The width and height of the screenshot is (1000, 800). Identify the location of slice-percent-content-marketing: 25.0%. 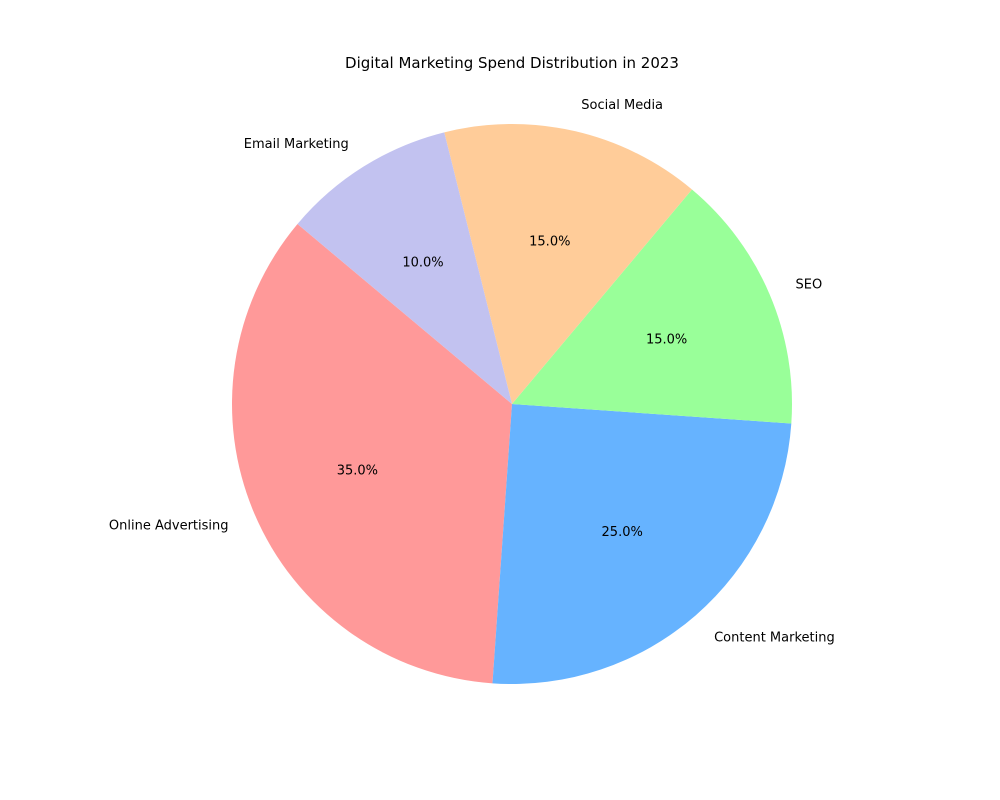
(622, 532).